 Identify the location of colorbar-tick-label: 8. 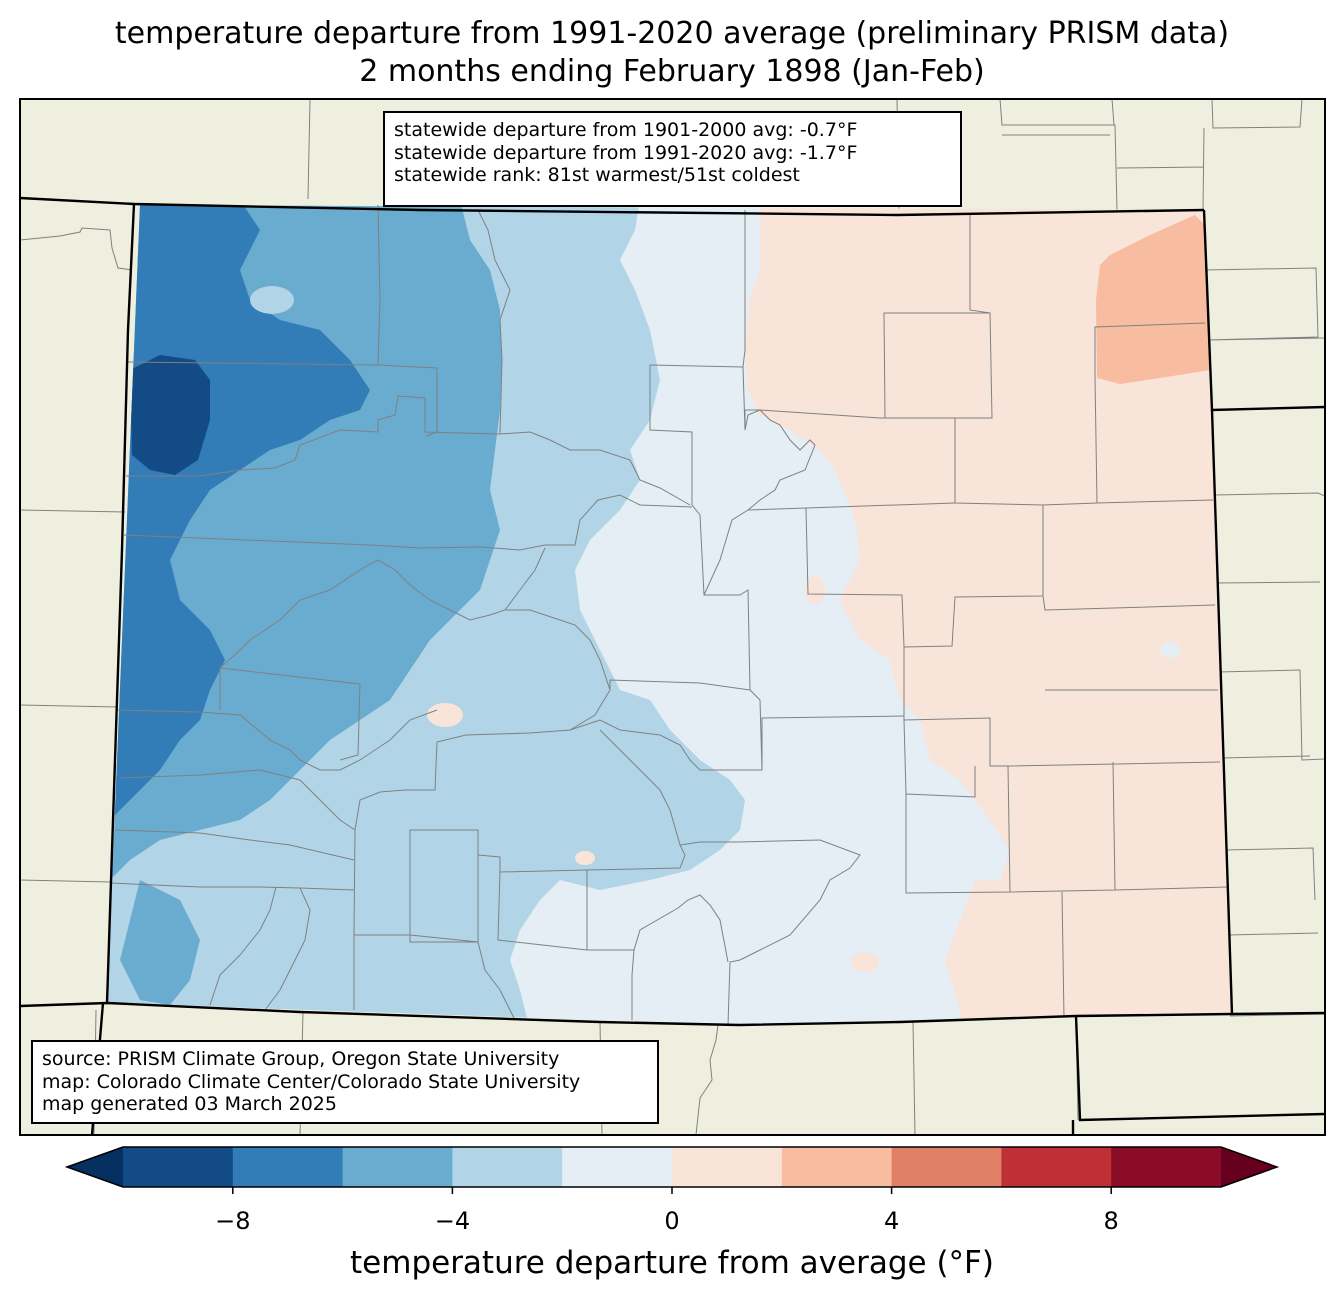
(1111, 1221).